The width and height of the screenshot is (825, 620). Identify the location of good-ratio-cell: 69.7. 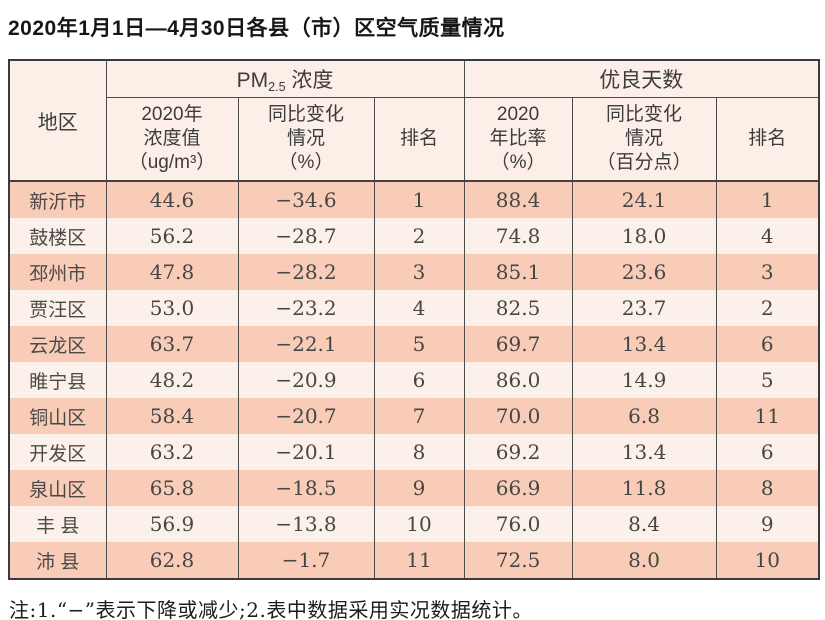
(518, 344).